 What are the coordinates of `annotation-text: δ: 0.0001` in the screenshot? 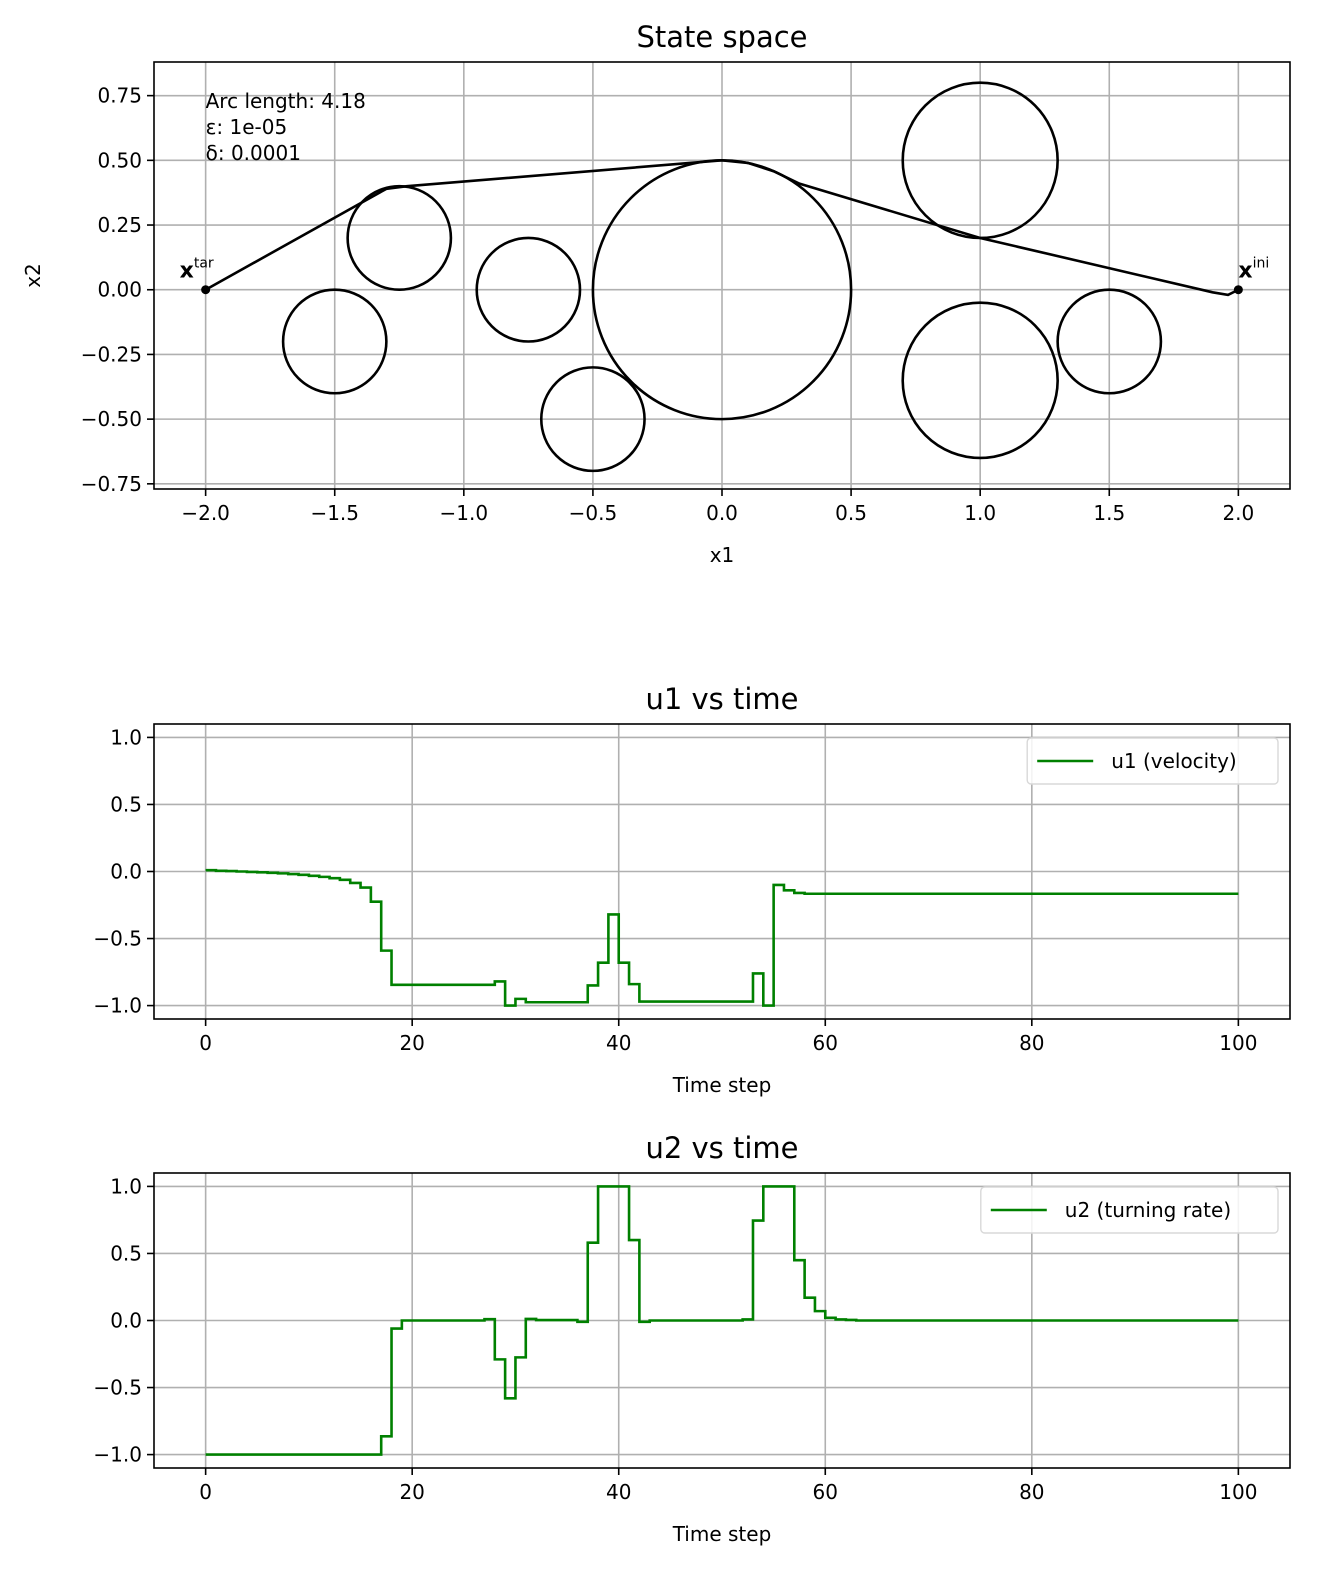 It's located at (253, 153).